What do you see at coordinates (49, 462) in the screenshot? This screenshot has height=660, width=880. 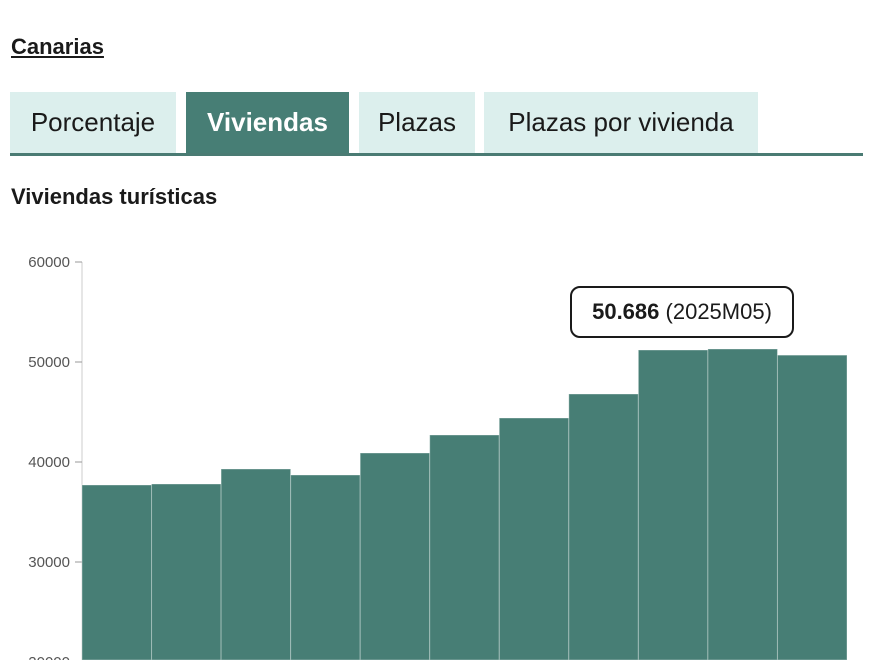 I see `y-tick-label: 40000` at bounding box center [49, 462].